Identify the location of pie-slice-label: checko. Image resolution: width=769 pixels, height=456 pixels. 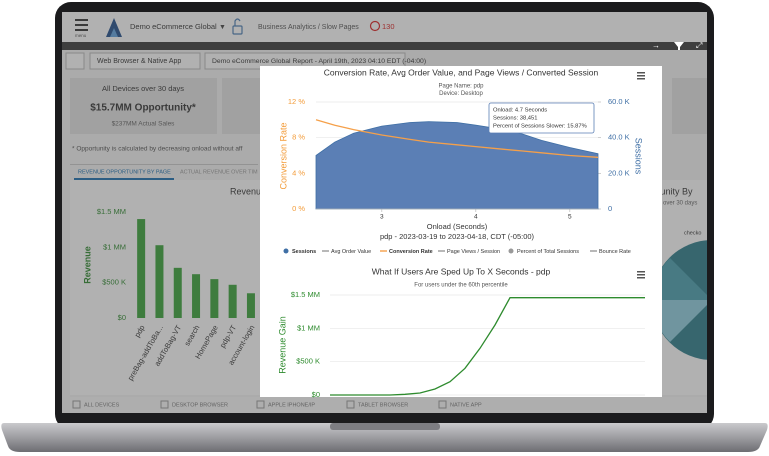
(692, 233).